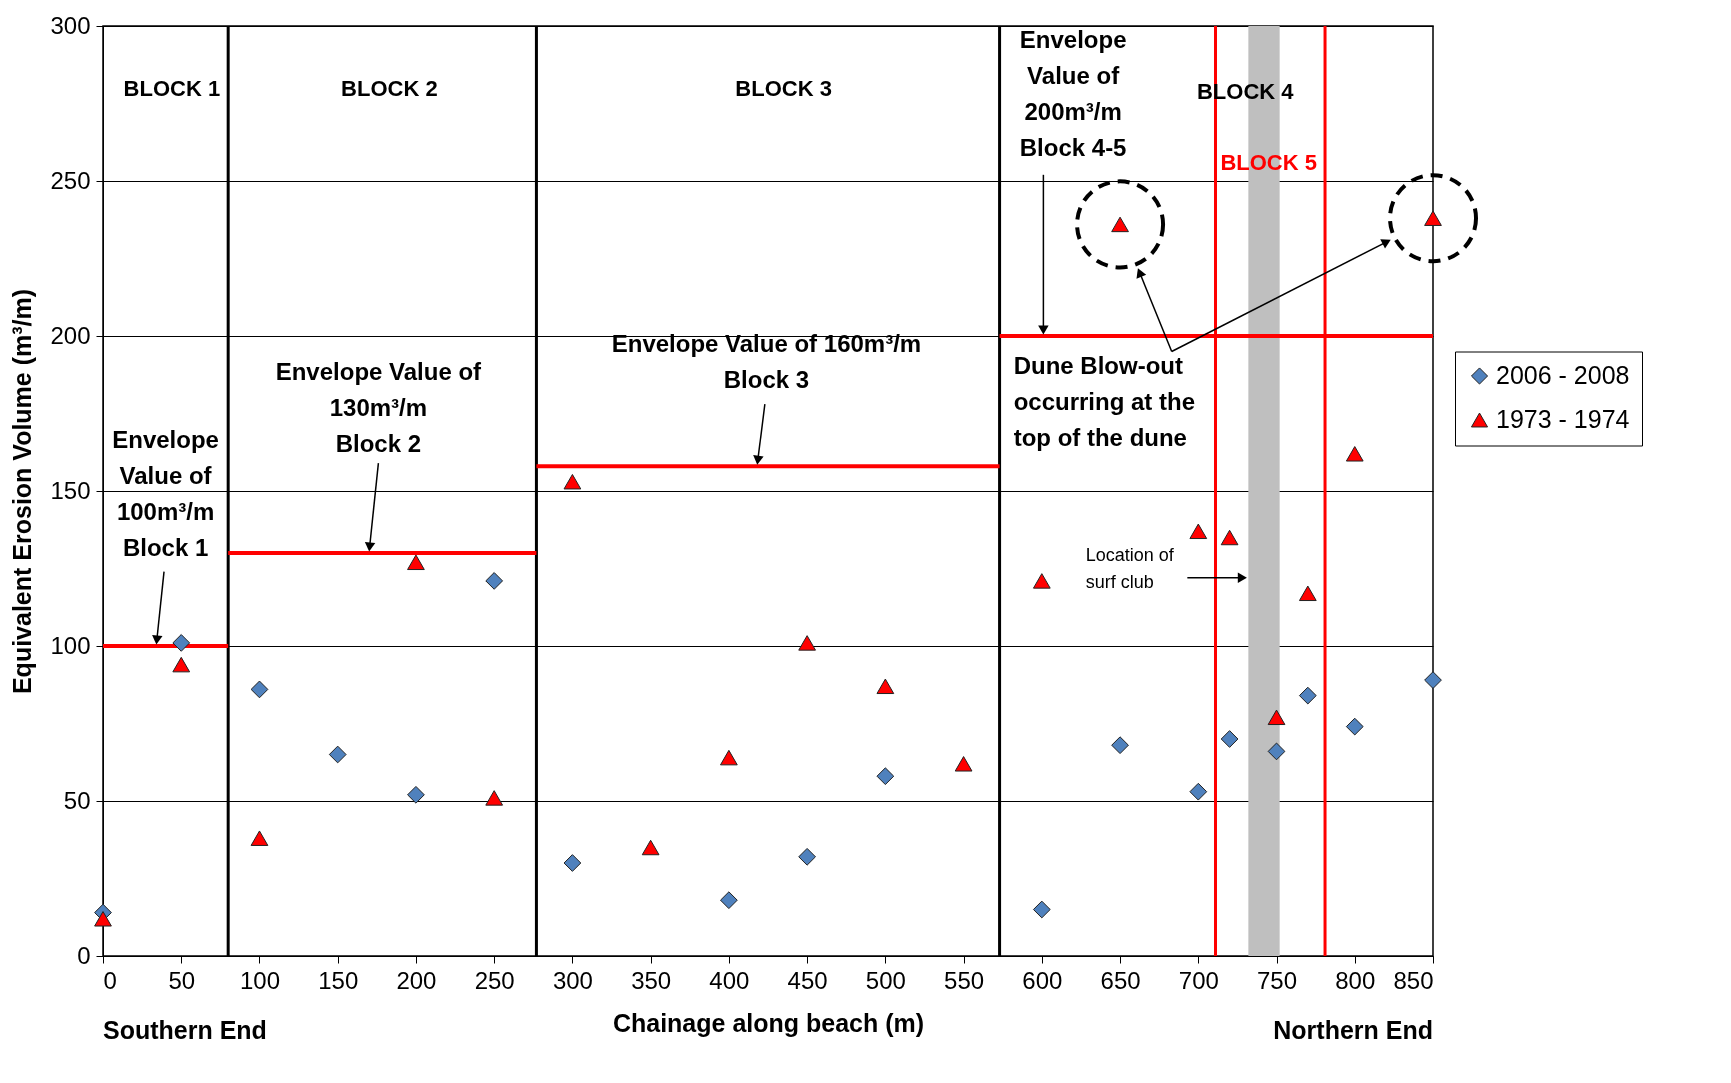 This screenshot has height=1083, width=1731. Describe the element at coordinates (1120, 980) in the screenshot. I see `x-tick-label: 650` at that location.